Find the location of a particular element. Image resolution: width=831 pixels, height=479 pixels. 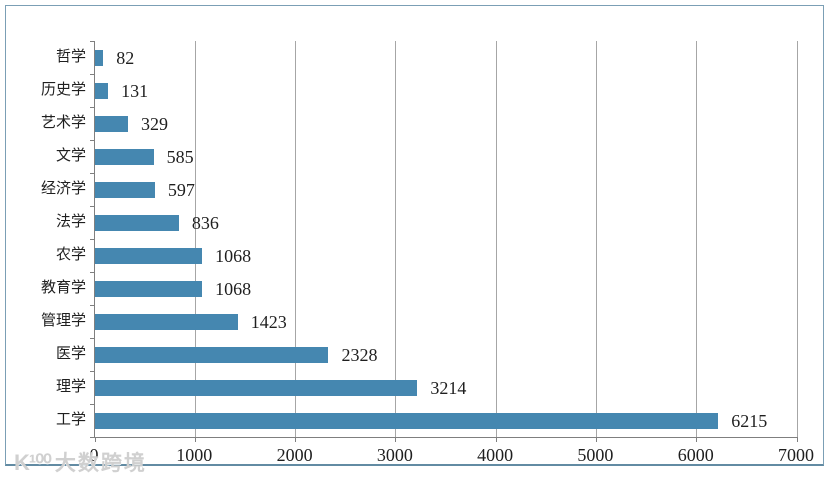

category-label-教育学: 教育学 is located at coordinates (63, 288).